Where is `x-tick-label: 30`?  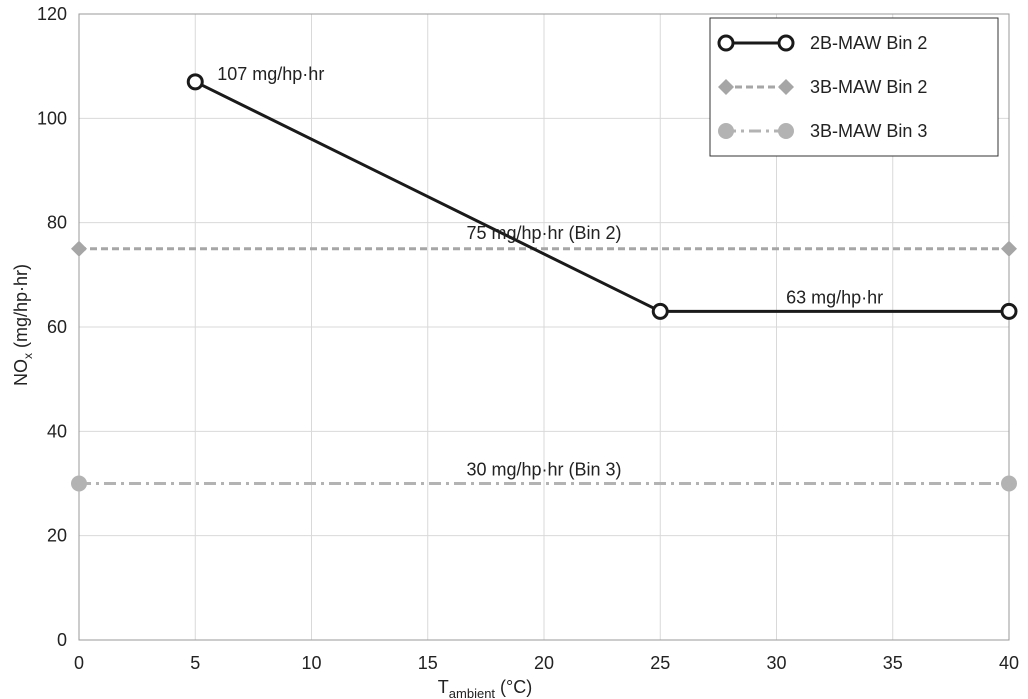 x-tick-label: 30 is located at coordinates (776, 663).